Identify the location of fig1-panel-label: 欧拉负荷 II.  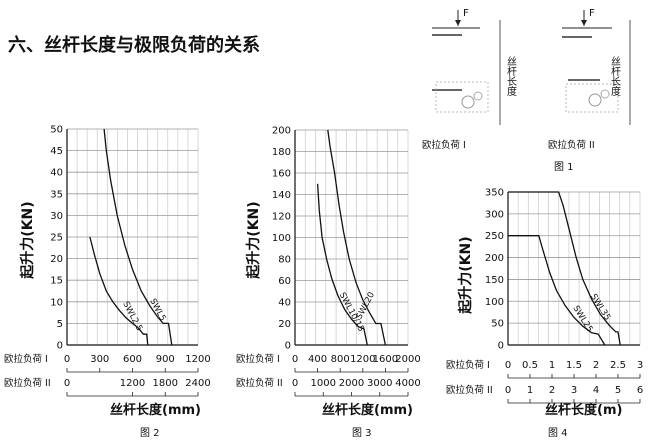
(571, 145).